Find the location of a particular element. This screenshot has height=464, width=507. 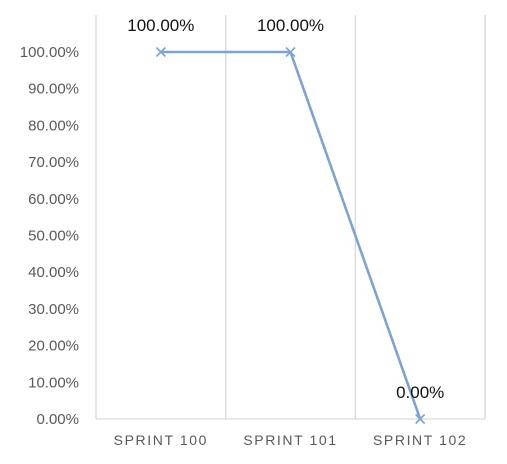

y-tick-label: 30.00% is located at coordinates (53, 309).